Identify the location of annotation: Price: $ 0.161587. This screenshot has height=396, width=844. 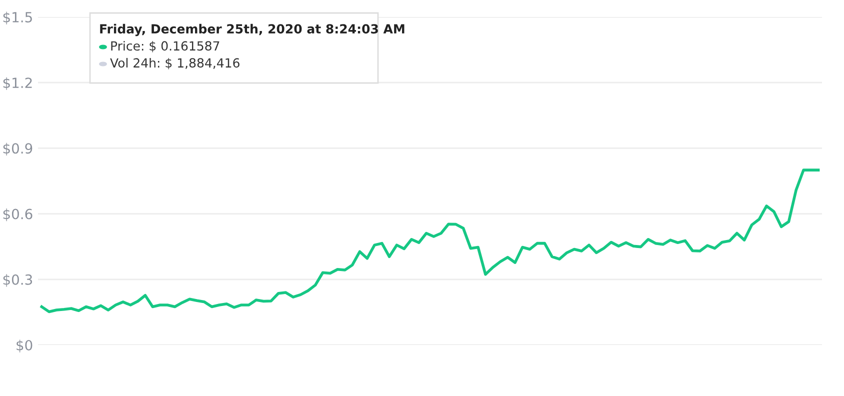
(165, 46).